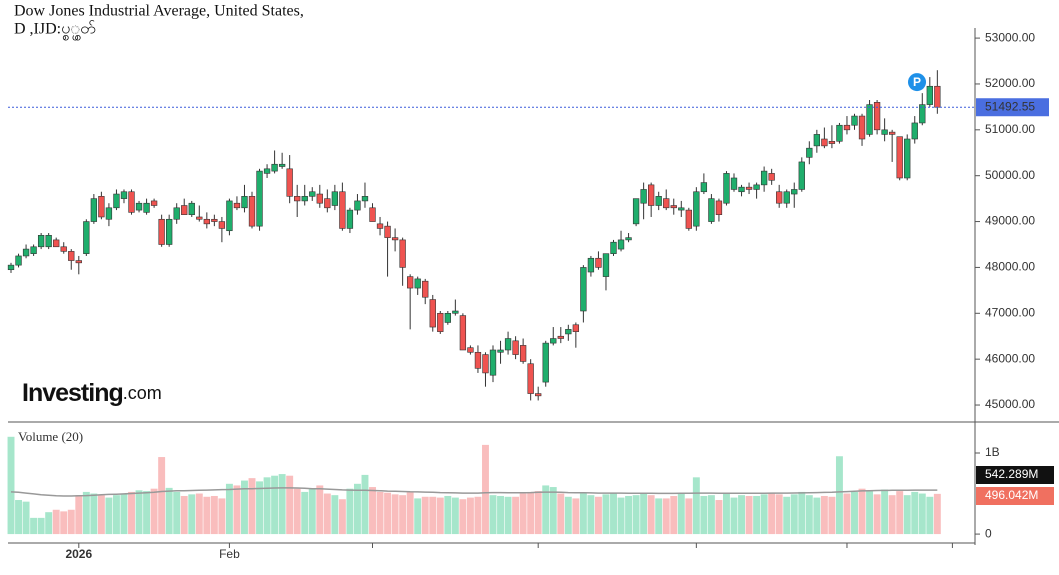 This screenshot has width=1059, height=575. What do you see at coordinates (55, 30) in the screenshot?
I see `chart-subtitle: D ,IJD:ပ္စွ္ပတ်` at bounding box center [55, 30].